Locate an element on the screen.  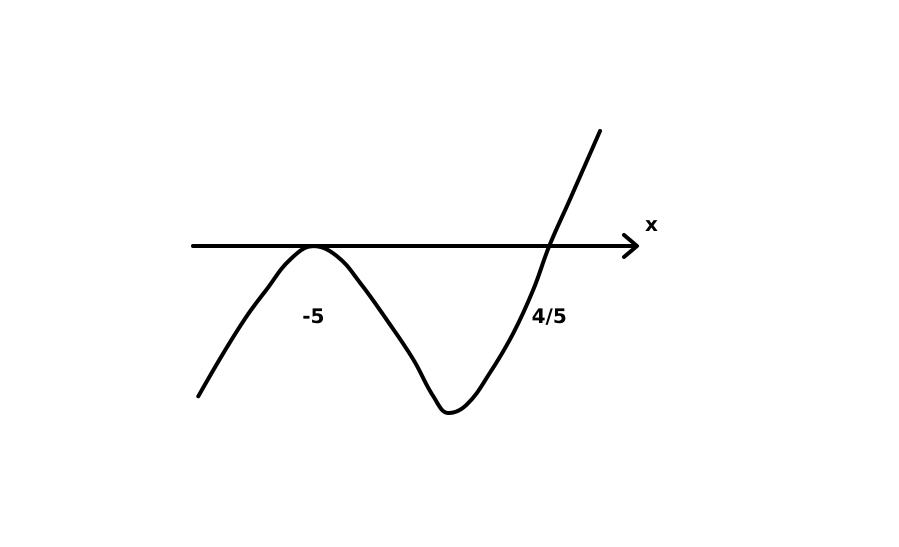
x-tick-label: 4/5 is located at coordinates (549, 316).